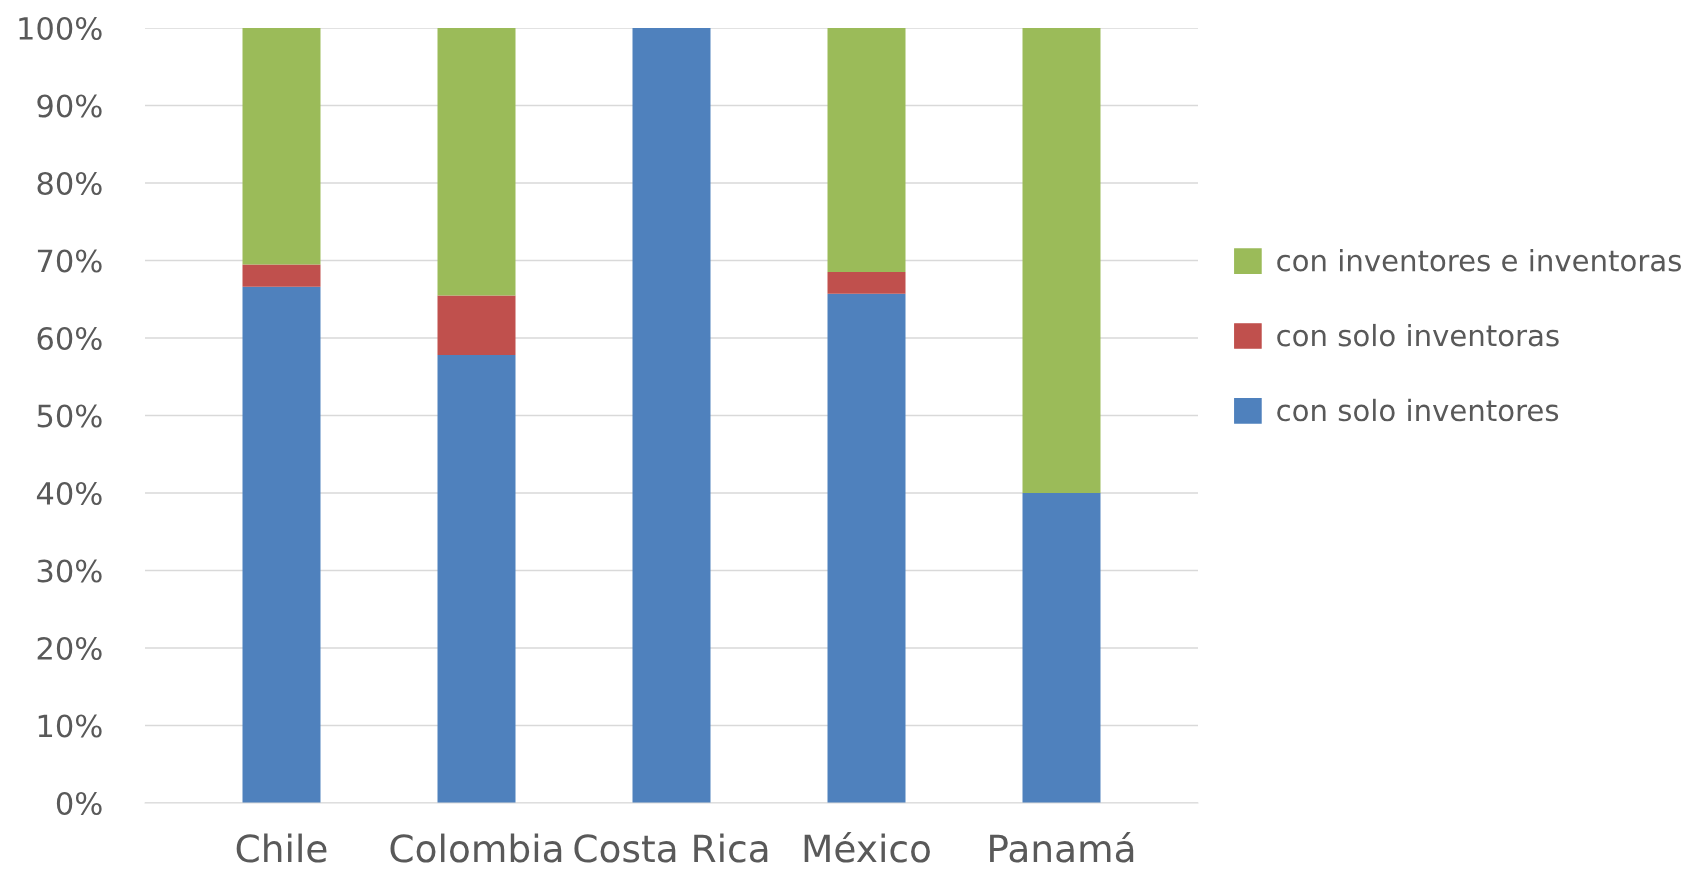  I want to click on y-tick-label: 10%, so click(70, 726).